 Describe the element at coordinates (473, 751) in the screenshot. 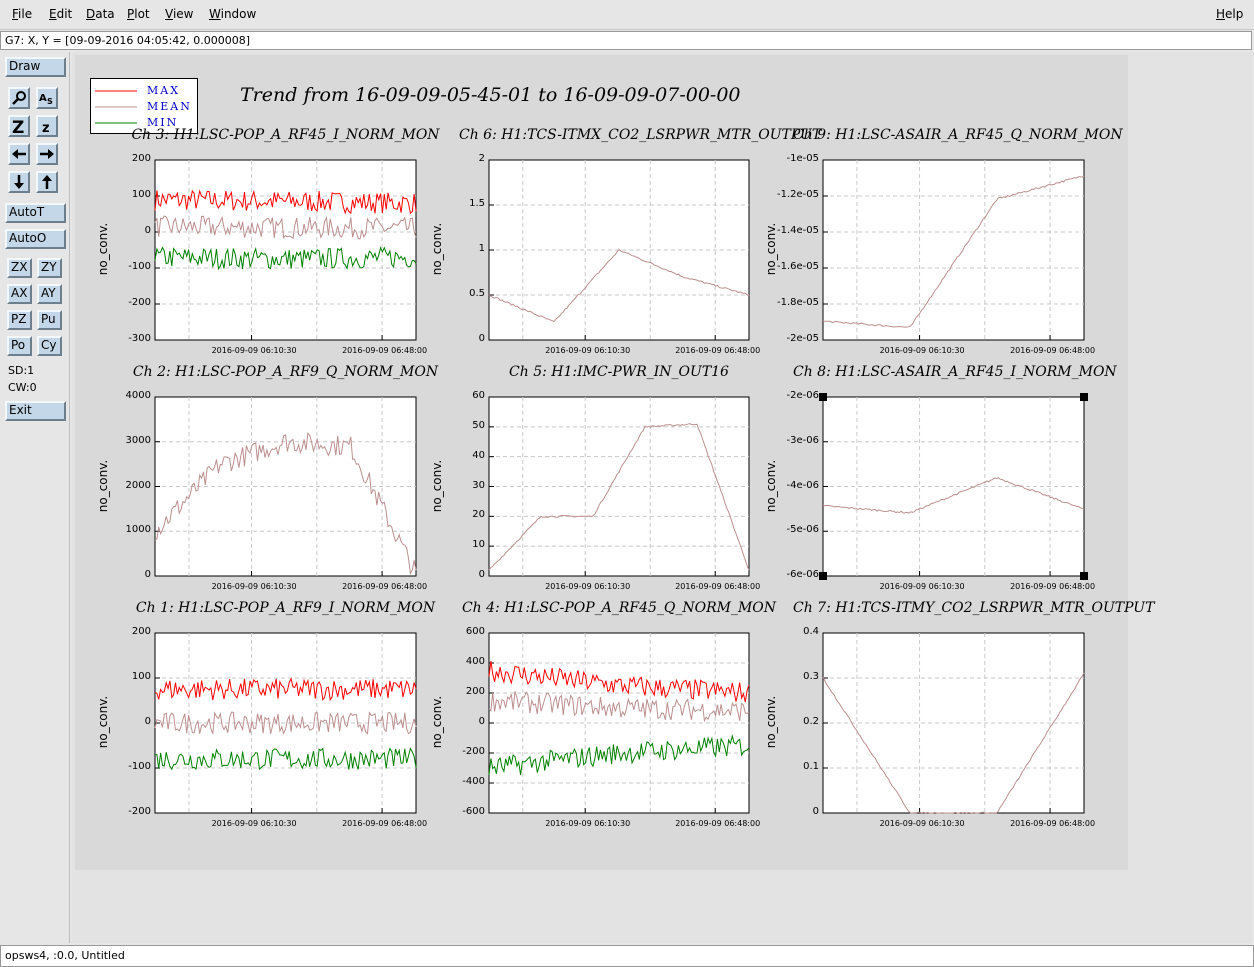

I see `y-tick-label: -200` at that location.